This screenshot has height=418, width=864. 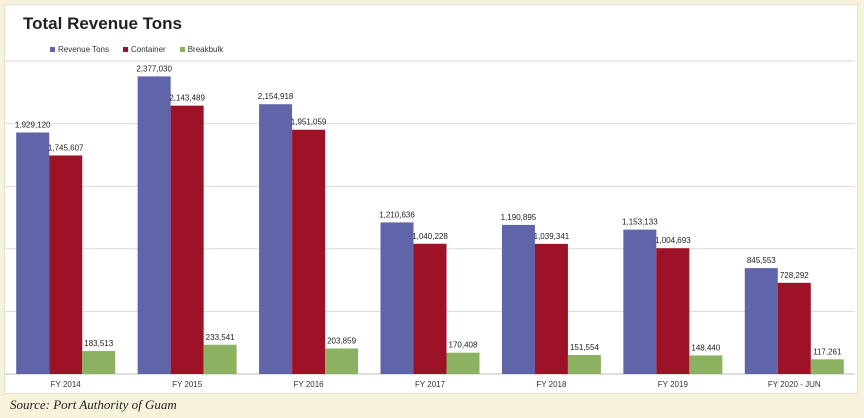 What do you see at coordinates (552, 236) in the screenshot?
I see `data-label: 1,039,341` at bounding box center [552, 236].